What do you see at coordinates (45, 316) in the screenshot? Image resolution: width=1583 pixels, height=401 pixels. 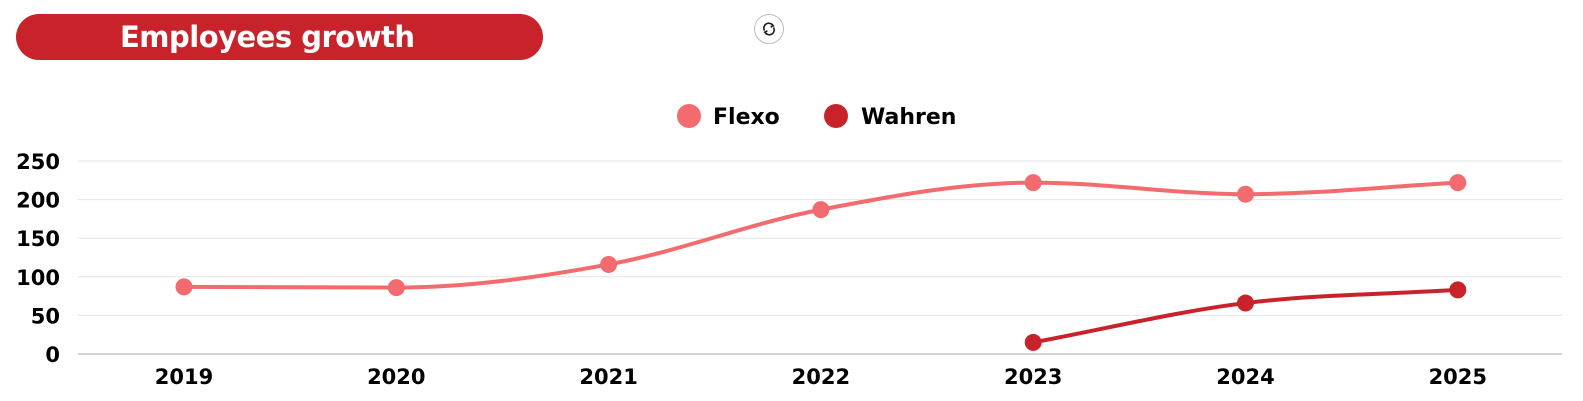 I see `y-tick-label: 50` at bounding box center [45, 316].